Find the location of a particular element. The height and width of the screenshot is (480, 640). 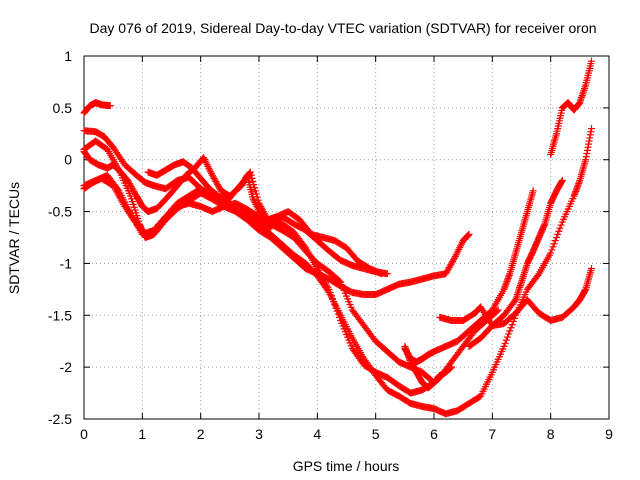

y-tick-label: 1 is located at coordinates (68, 56).